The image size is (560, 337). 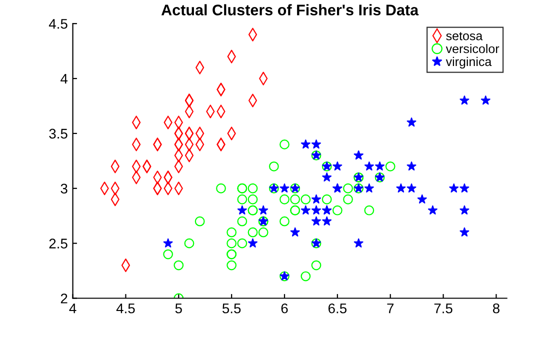 I want to click on x-tick-label: 6.5, so click(x=337, y=308).